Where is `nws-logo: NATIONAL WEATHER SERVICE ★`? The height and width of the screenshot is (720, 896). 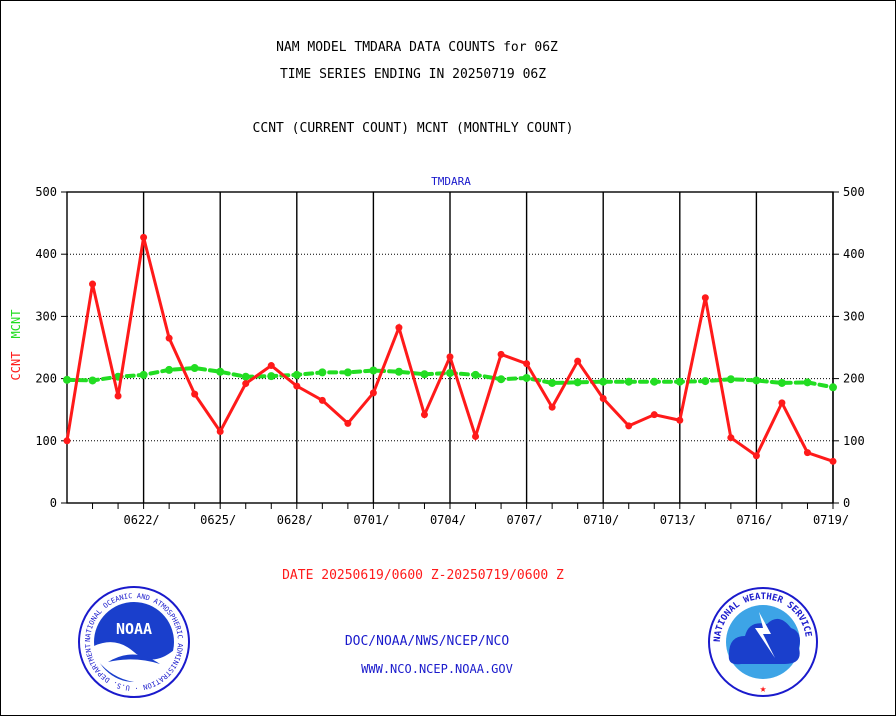
nws-logo: NATIONAL WEATHER SERVICE ★ is located at coordinates (763, 642).